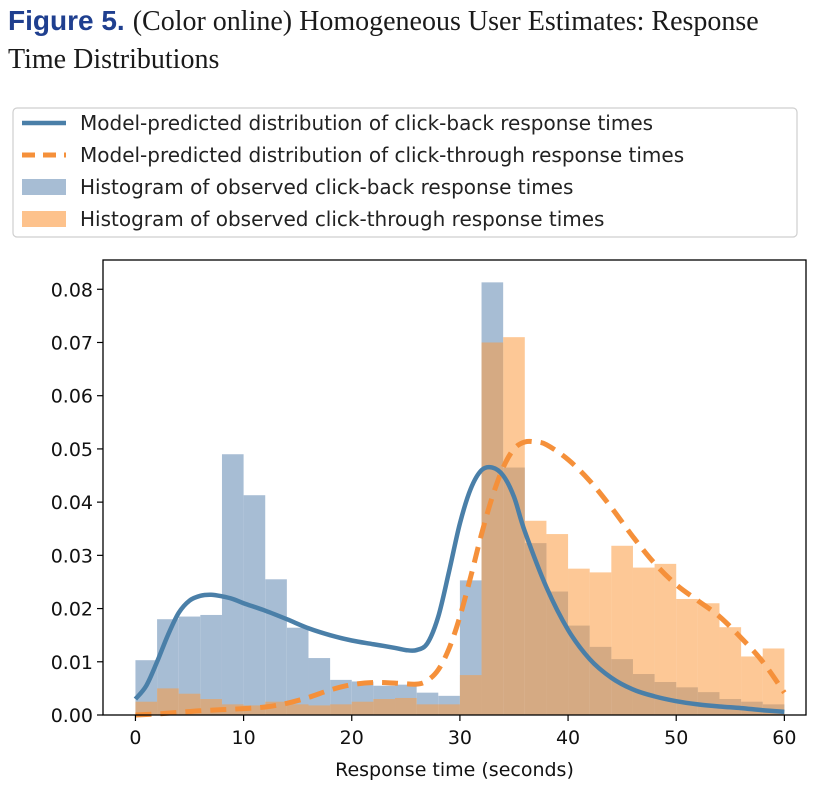  What do you see at coordinates (44, 187) in the screenshot?
I see `legend-handle-click-back-hist` at bounding box center [44, 187].